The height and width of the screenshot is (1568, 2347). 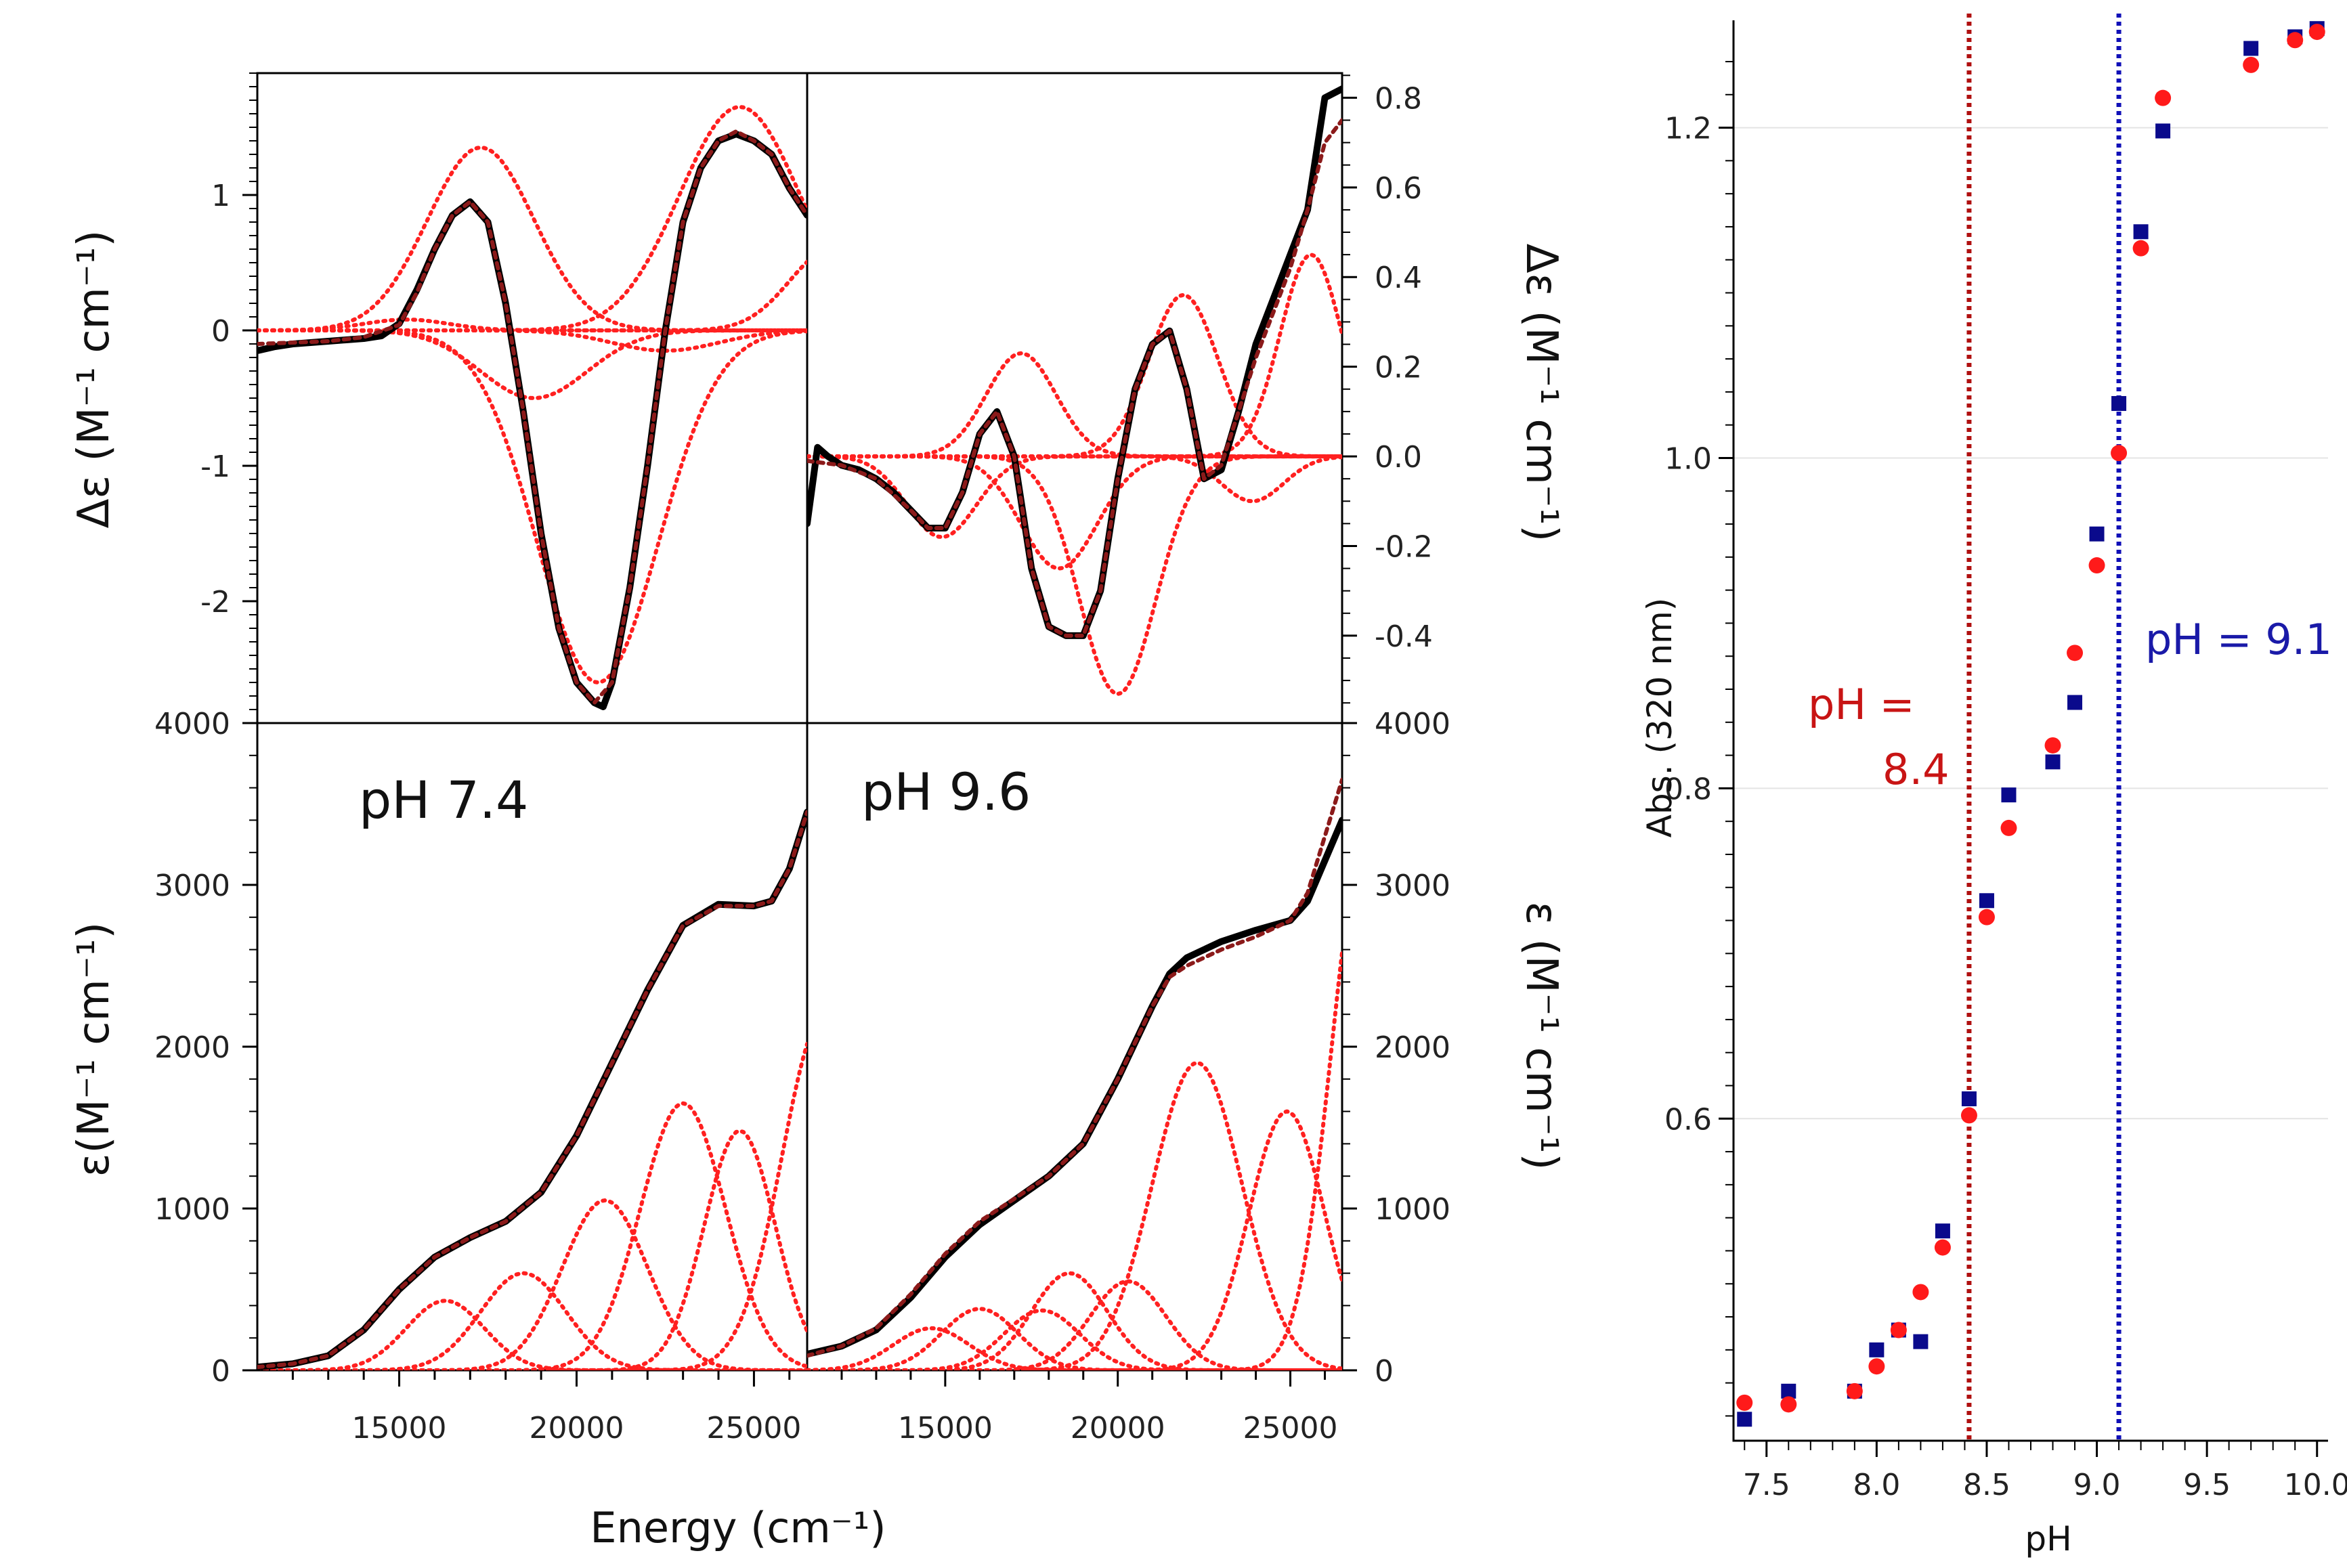 I want to click on titration-xtick-label-5: 10.0, so click(x=2315, y=1485).